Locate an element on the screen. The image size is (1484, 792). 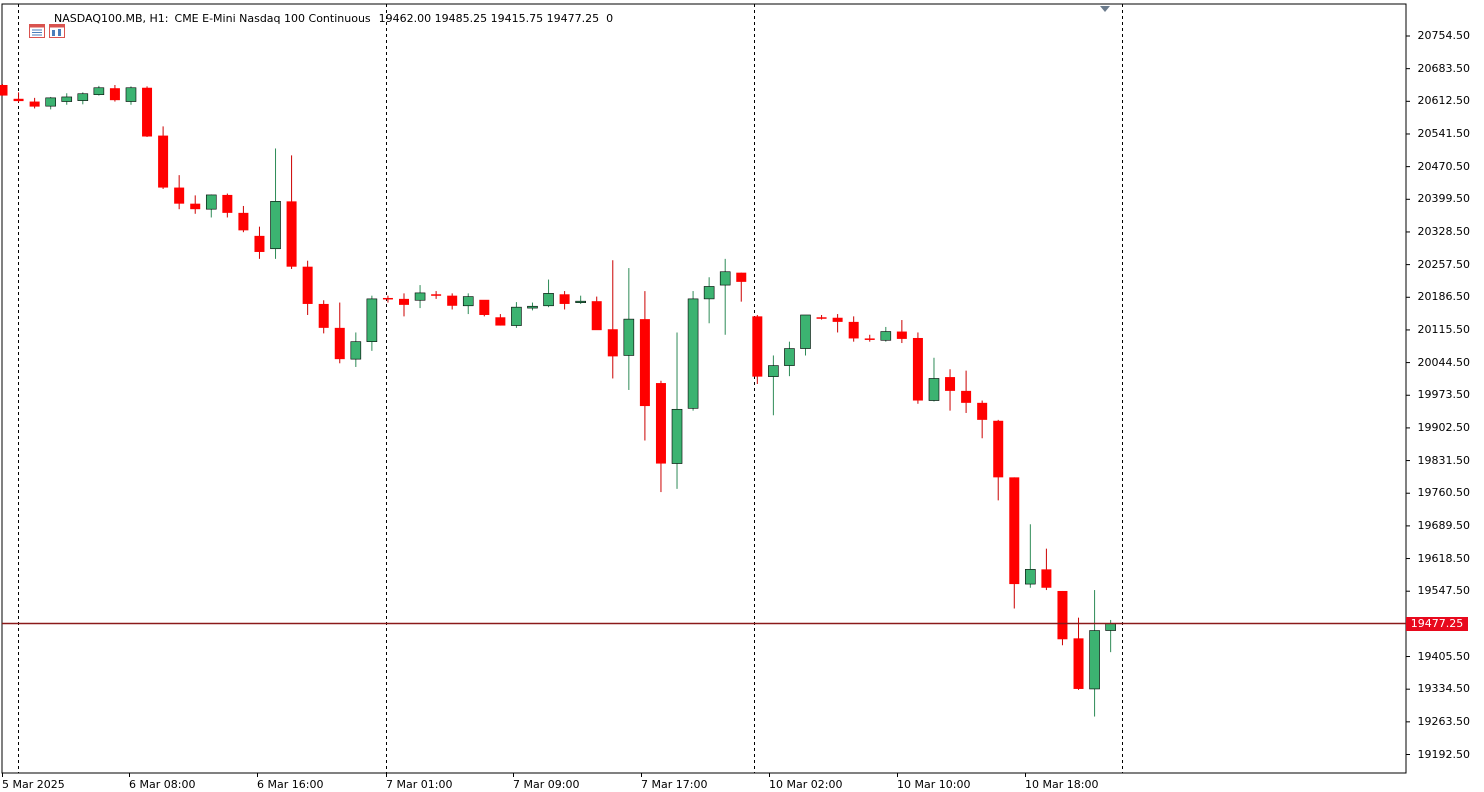
price-tick-label: 19973.50 is located at coordinates (1444, 395).